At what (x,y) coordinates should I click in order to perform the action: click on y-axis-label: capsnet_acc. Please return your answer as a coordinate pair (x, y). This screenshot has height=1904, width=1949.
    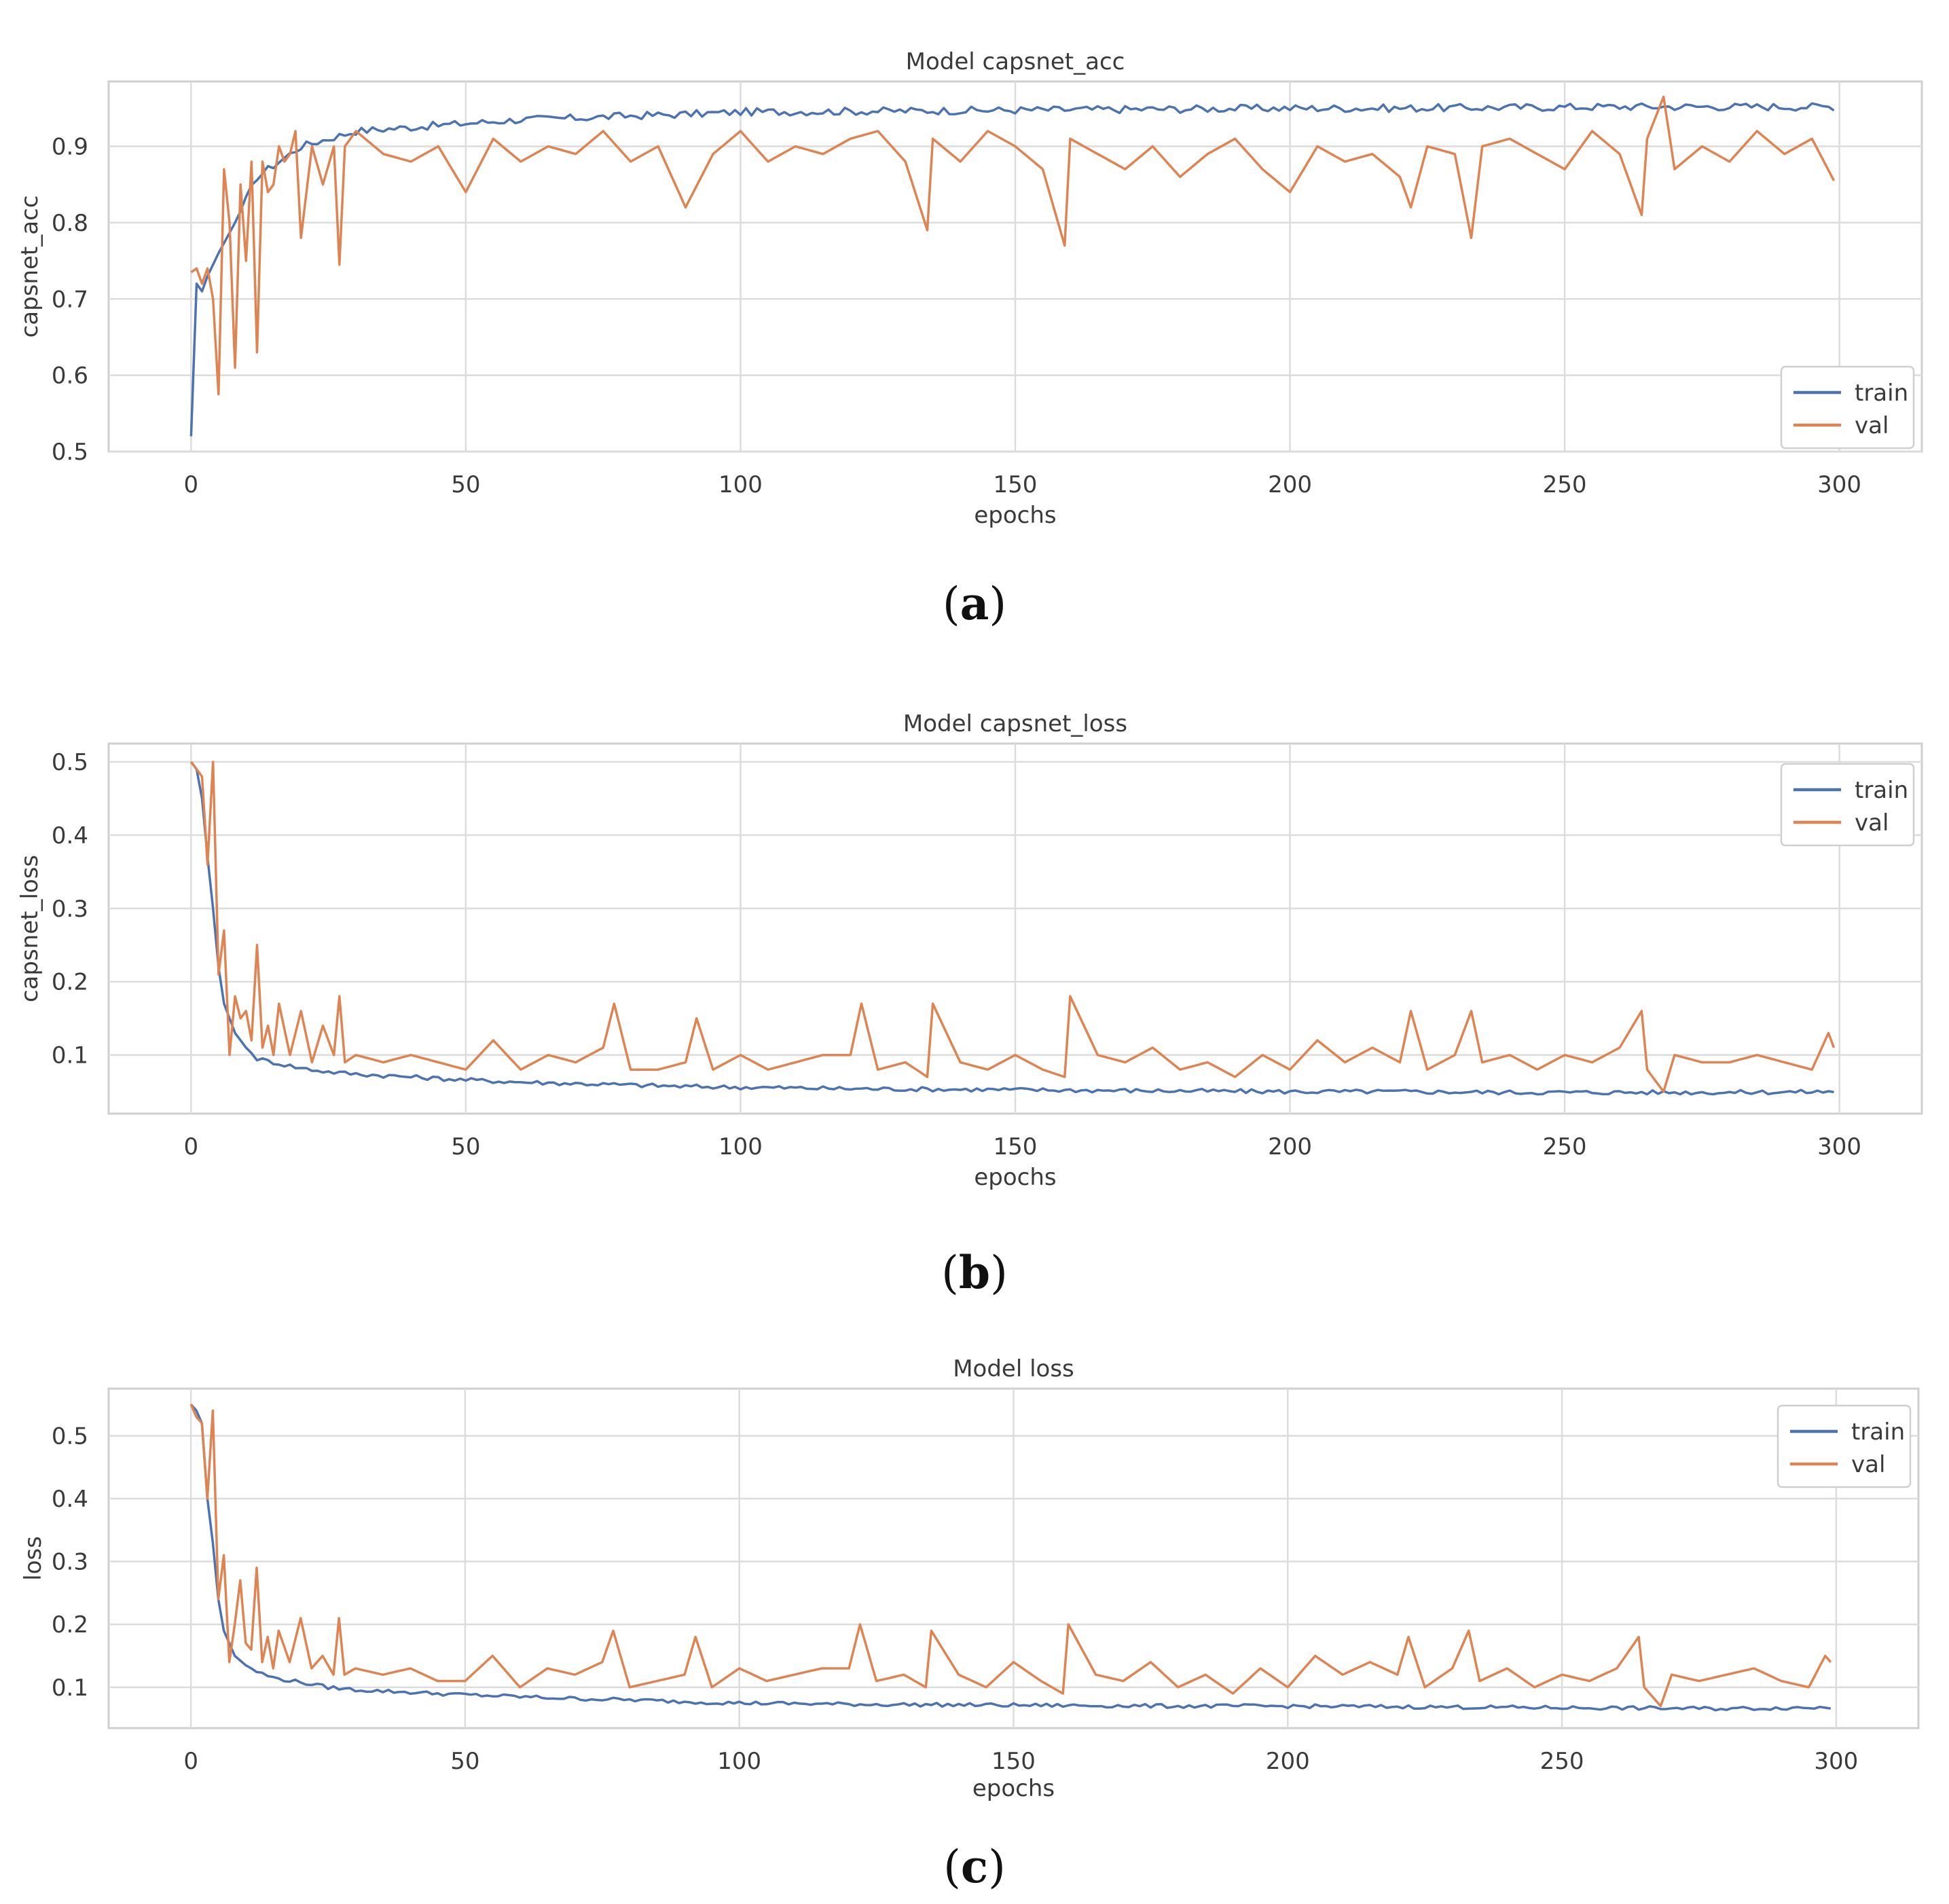
    Looking at the image, I should click on (30, 267).